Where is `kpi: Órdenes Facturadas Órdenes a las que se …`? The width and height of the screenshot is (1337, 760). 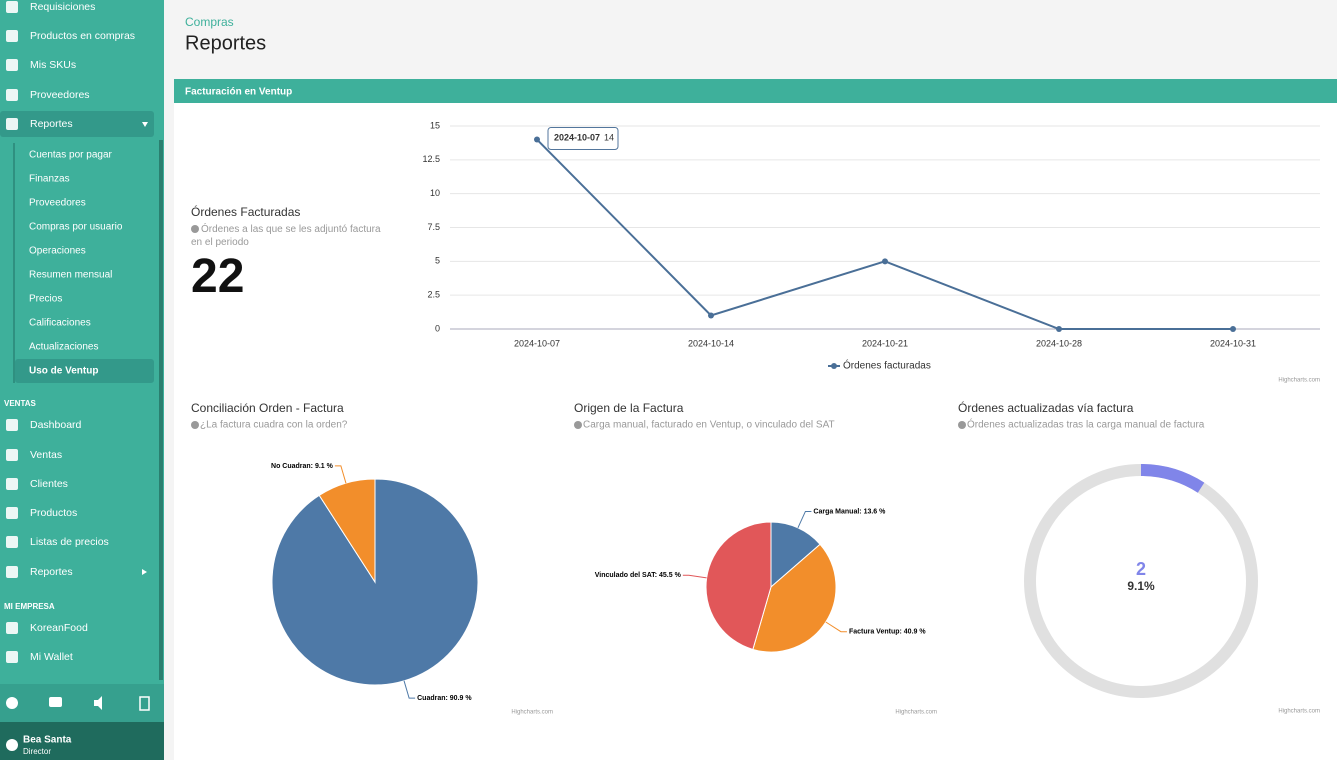 kpi: Órdenes Facturadas Órdenes a las que se … is located at coordinates (288, 254).